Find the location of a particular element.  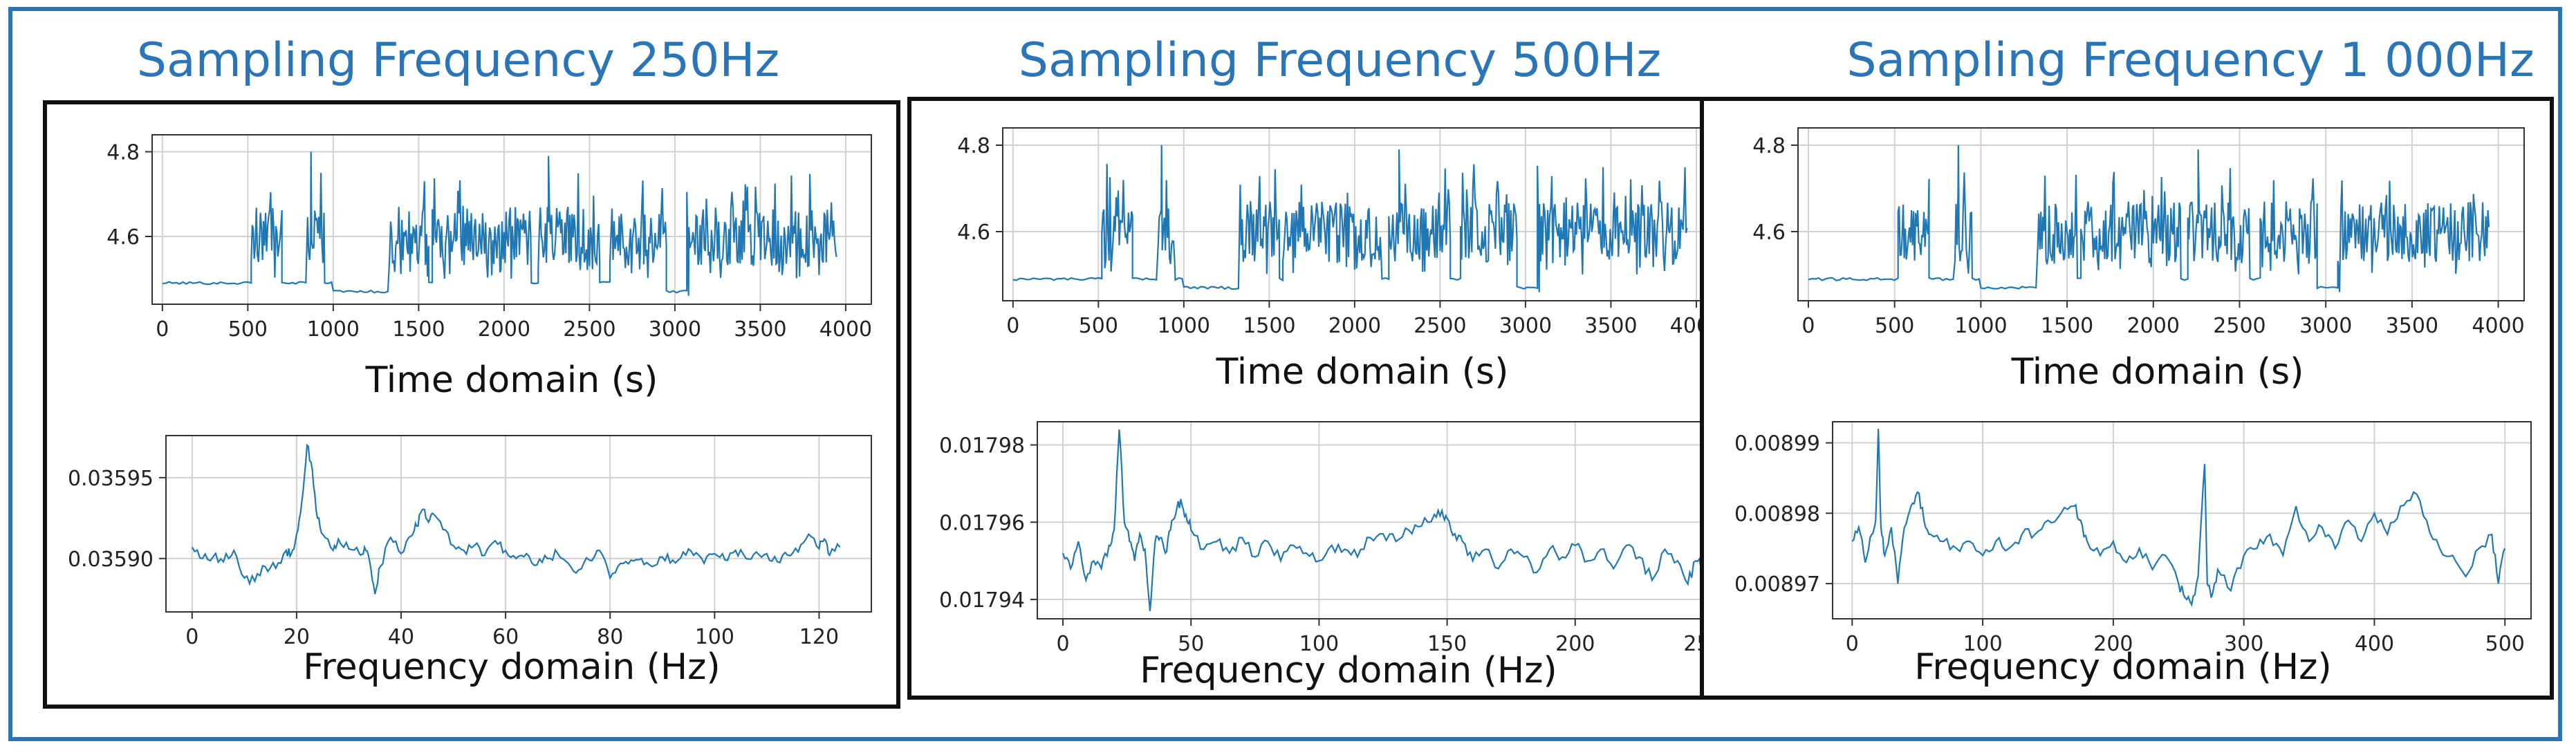

y-tick-label: 0.03595 is located at coordinates (111, 479).